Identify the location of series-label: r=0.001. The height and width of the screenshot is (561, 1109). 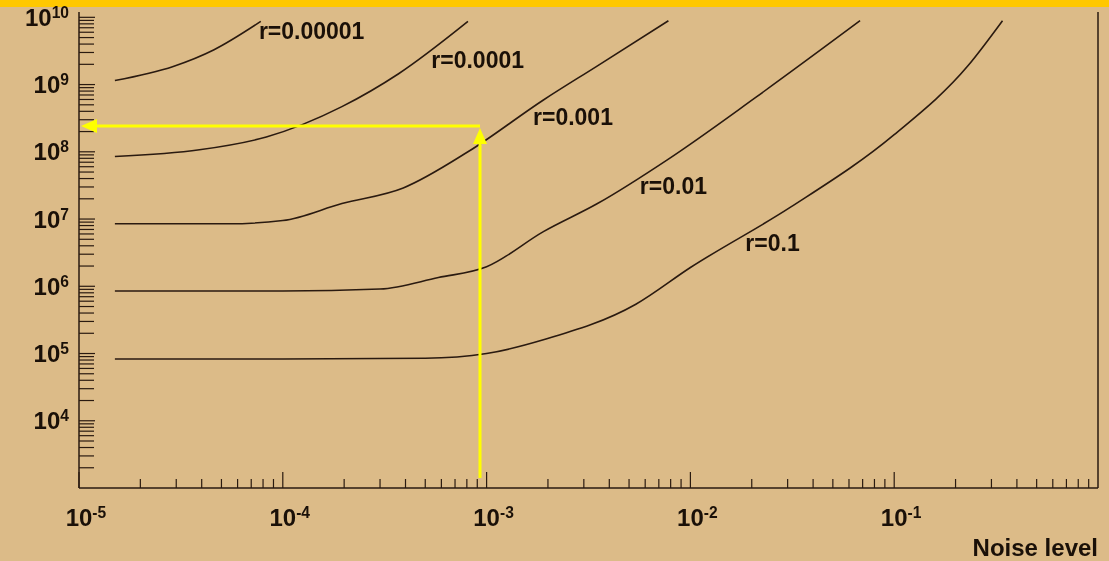
(573, 116).